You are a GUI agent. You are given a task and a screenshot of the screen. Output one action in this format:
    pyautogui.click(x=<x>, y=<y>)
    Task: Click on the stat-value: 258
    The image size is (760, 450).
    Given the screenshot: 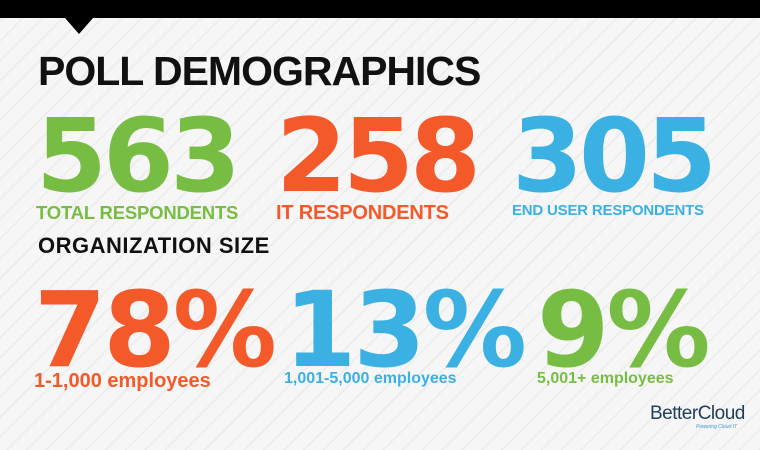 What is the action you would take?
    pyautogui.click(x=378, y=156)
    